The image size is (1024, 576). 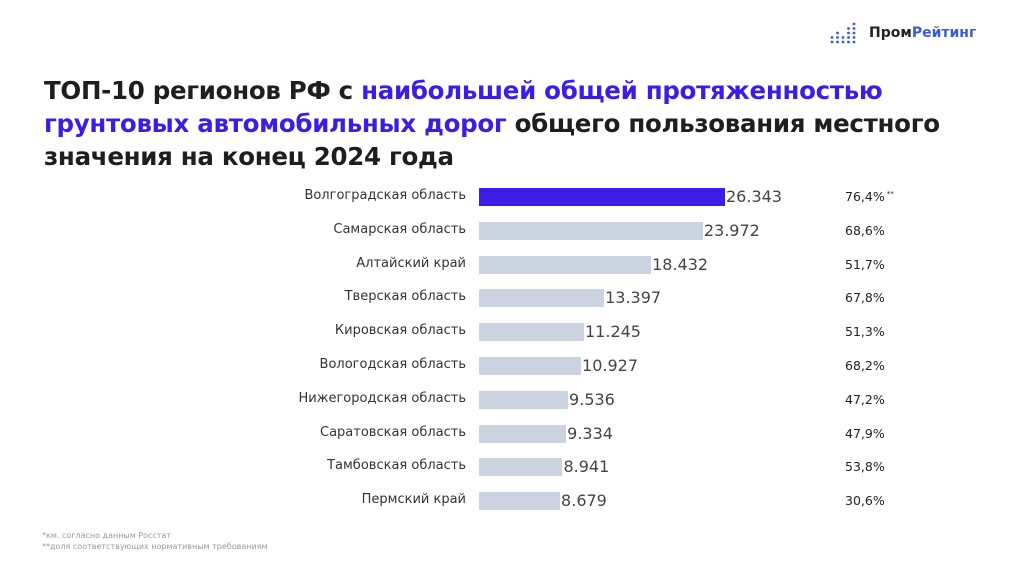 What do you see at coordinates (731, 230) in the screenshot?
I see `value-label: 23.972` at bounding box center [731, 230].